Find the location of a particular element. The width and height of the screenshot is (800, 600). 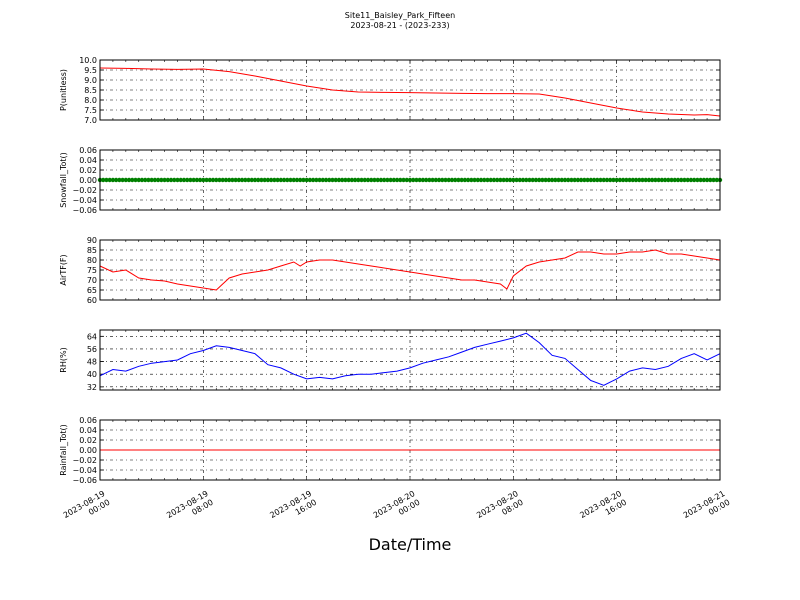

y-tick-label: 10.0 is located at coordinates (88, 60).